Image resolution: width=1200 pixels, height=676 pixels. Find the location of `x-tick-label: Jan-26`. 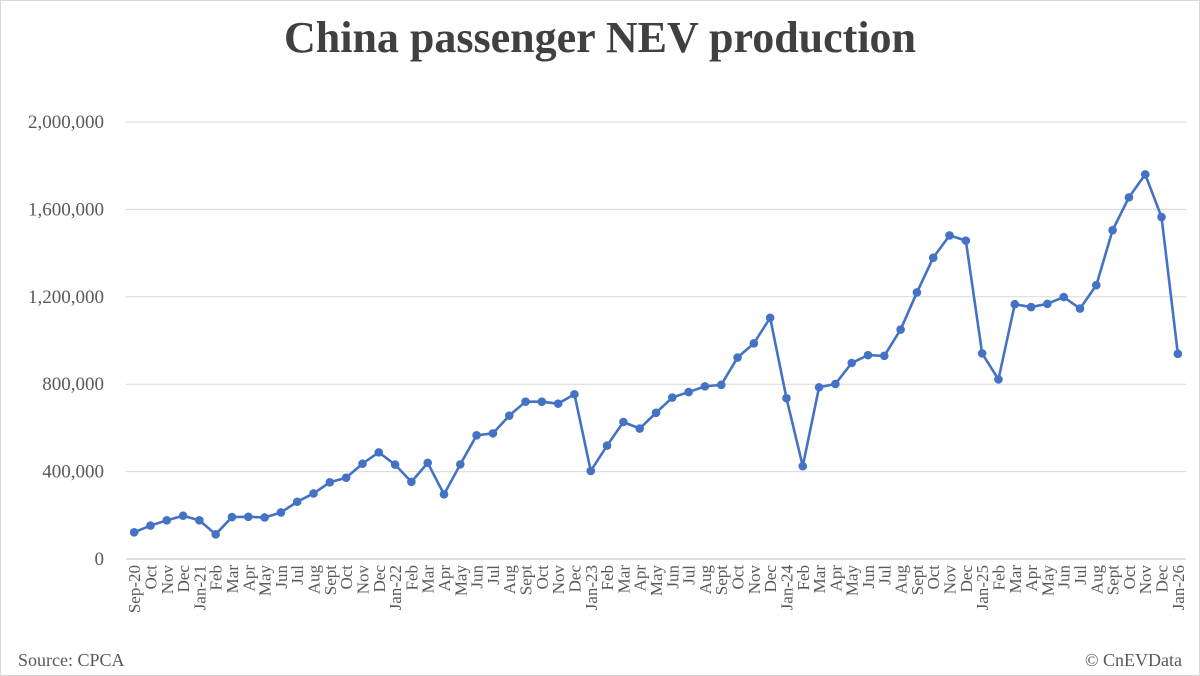

x-tick-label: Jan-26 is located at coordinates (1178, 587).